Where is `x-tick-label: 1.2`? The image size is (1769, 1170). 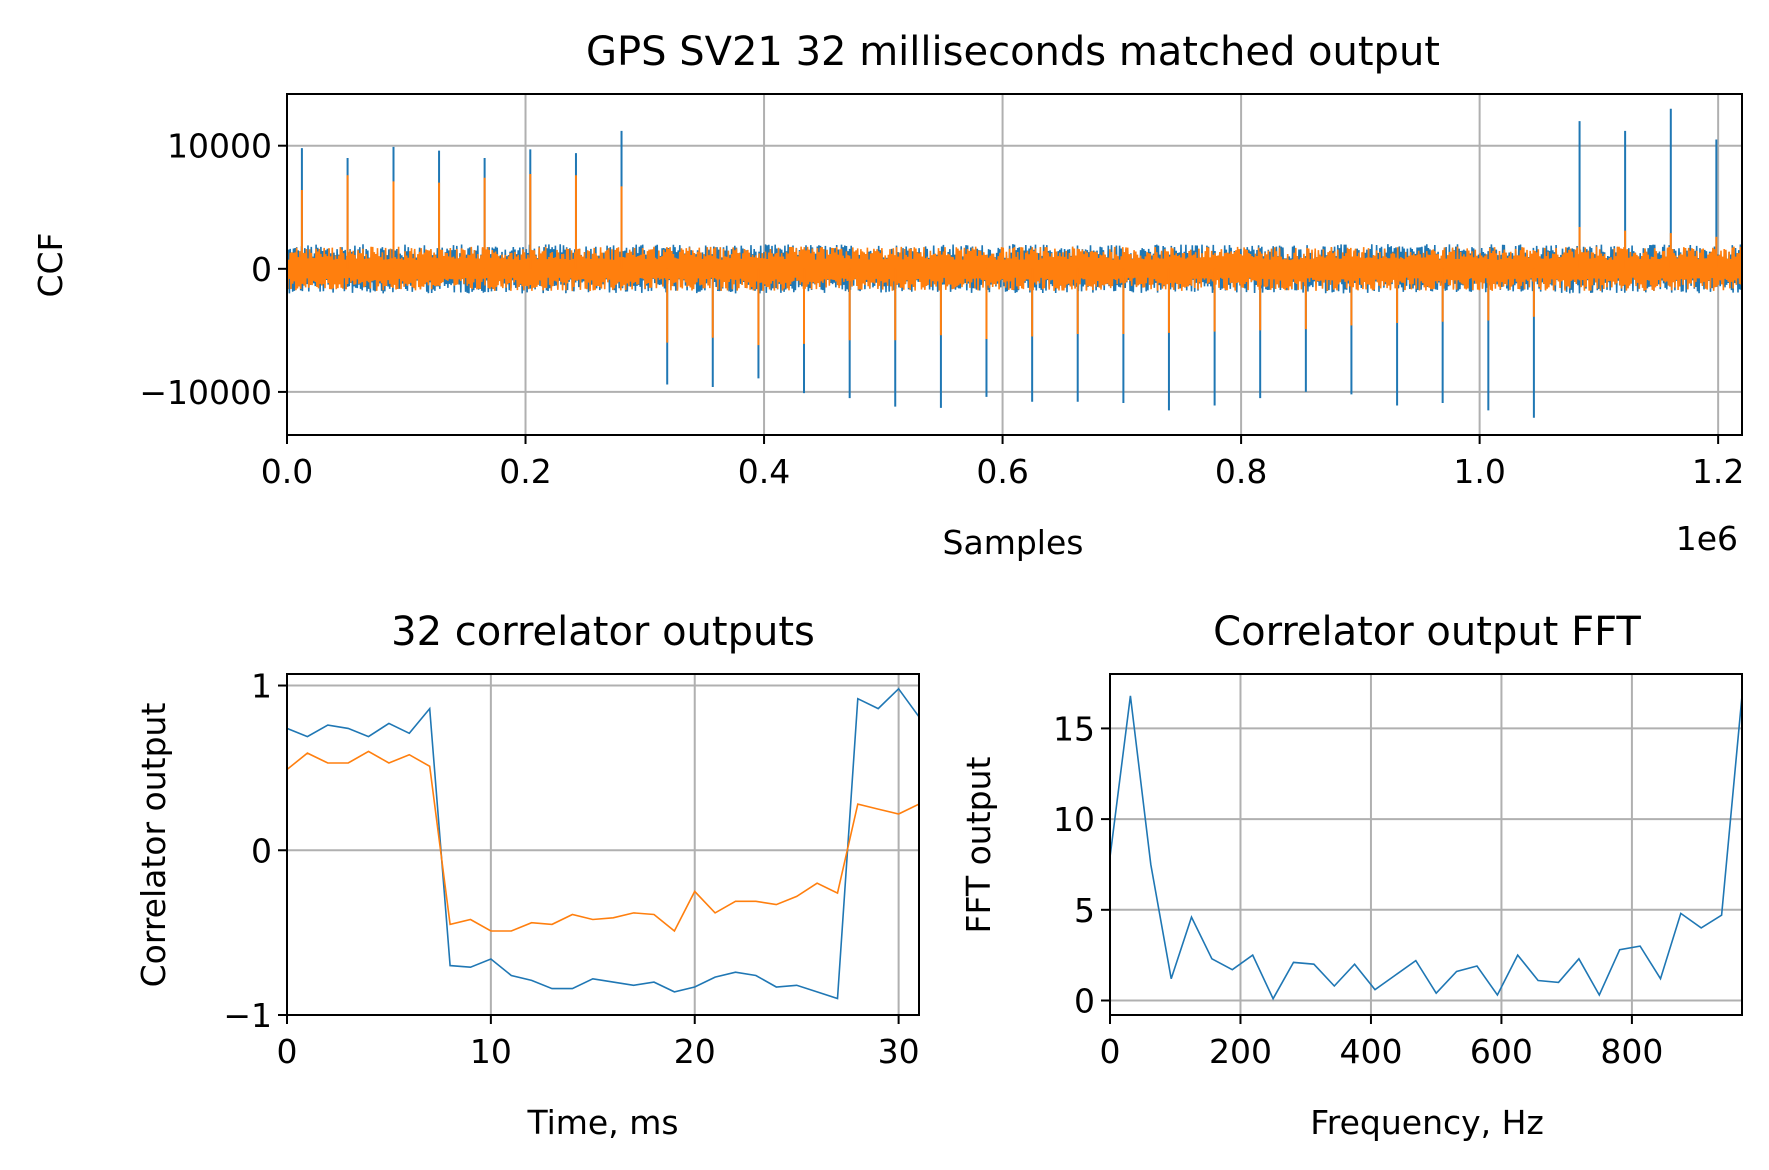
x-tick-label: 1.2 is located at coordinates (1718, 471).